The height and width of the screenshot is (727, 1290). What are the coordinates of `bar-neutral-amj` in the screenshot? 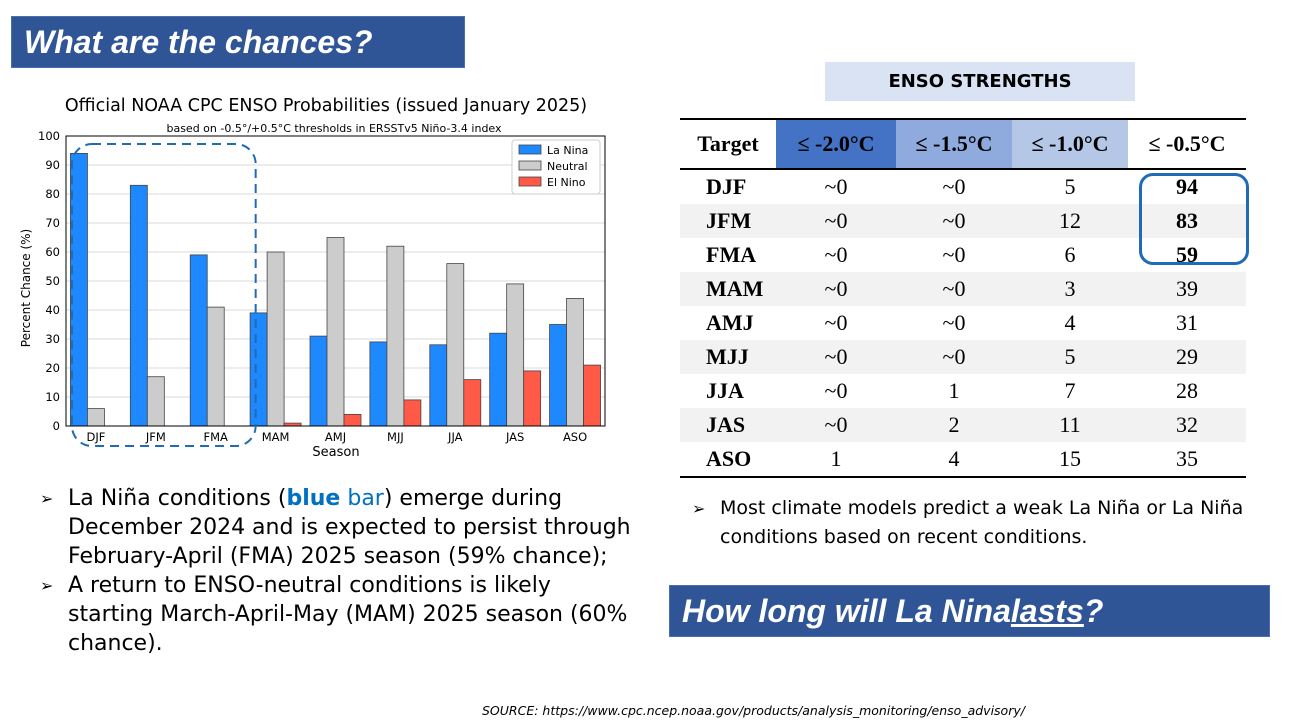 It's located at (335, 332).